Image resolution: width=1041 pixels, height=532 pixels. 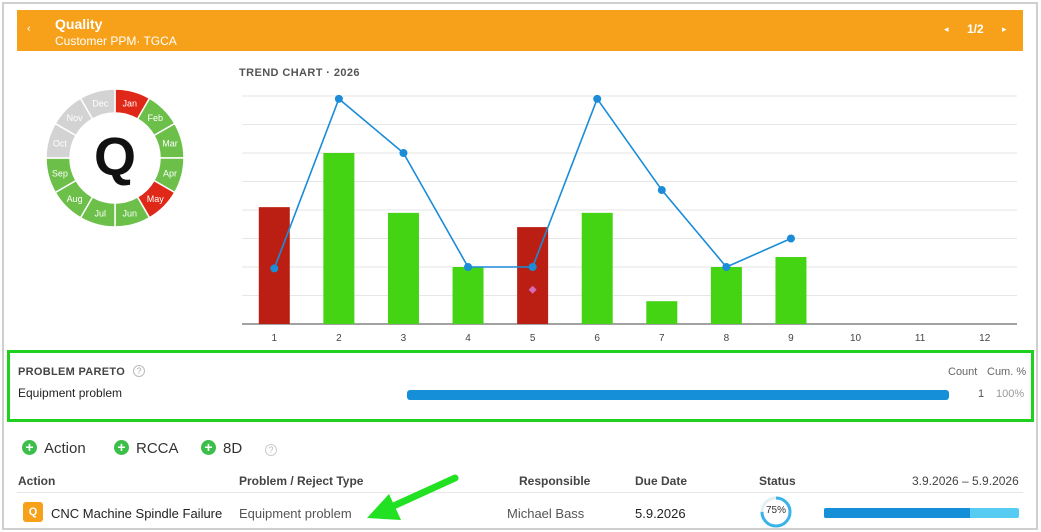 What do you see at coordinates (856, 338) in the screenshot?
I see `x-tick-label: 10` at bounding box center [856, 338].